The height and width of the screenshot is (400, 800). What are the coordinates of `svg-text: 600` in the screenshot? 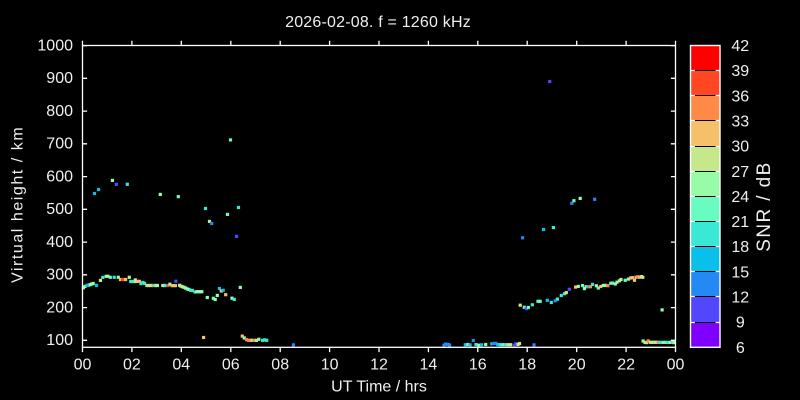 It's located at (59, 176).